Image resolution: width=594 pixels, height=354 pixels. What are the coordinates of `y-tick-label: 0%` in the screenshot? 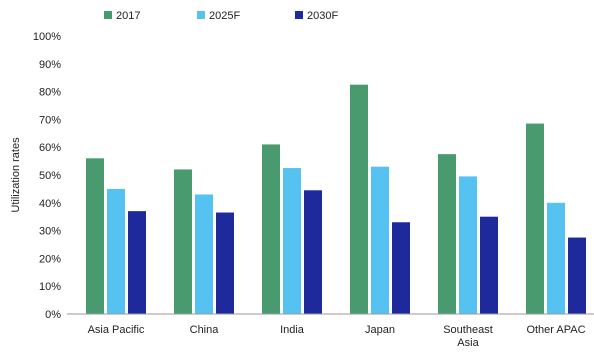 It's located at (53, 315).